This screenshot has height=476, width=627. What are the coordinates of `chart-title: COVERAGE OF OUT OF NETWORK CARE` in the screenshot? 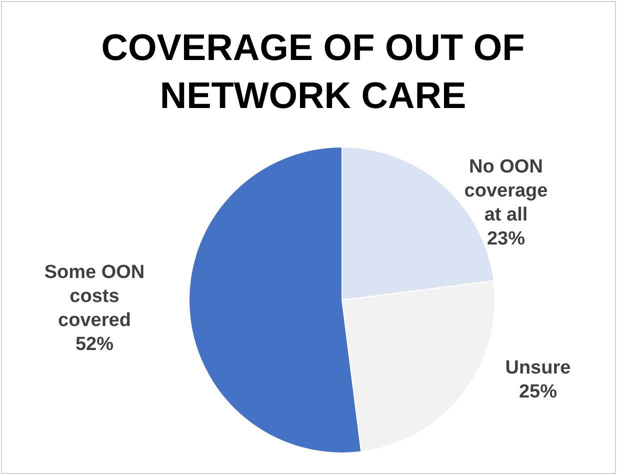 It's located at (313, 71).